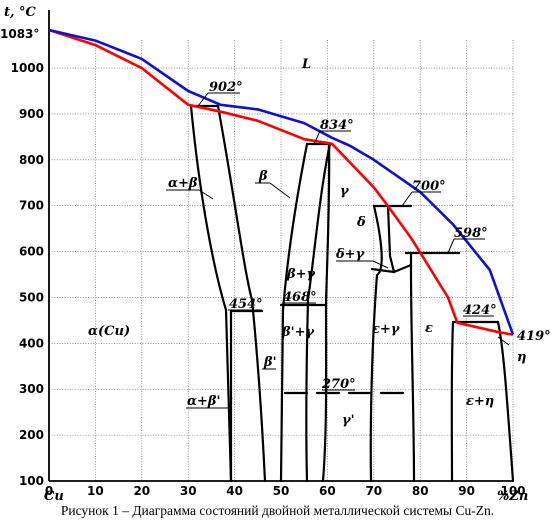 The width and height of the screenshot is (555, 526). I want to click on temp-424: 424°, so click(480, 310).